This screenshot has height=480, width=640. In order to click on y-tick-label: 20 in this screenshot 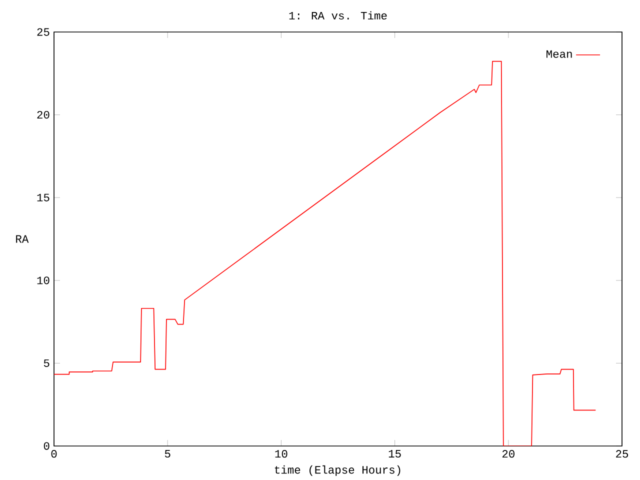, I will do `click(43, 114)`.